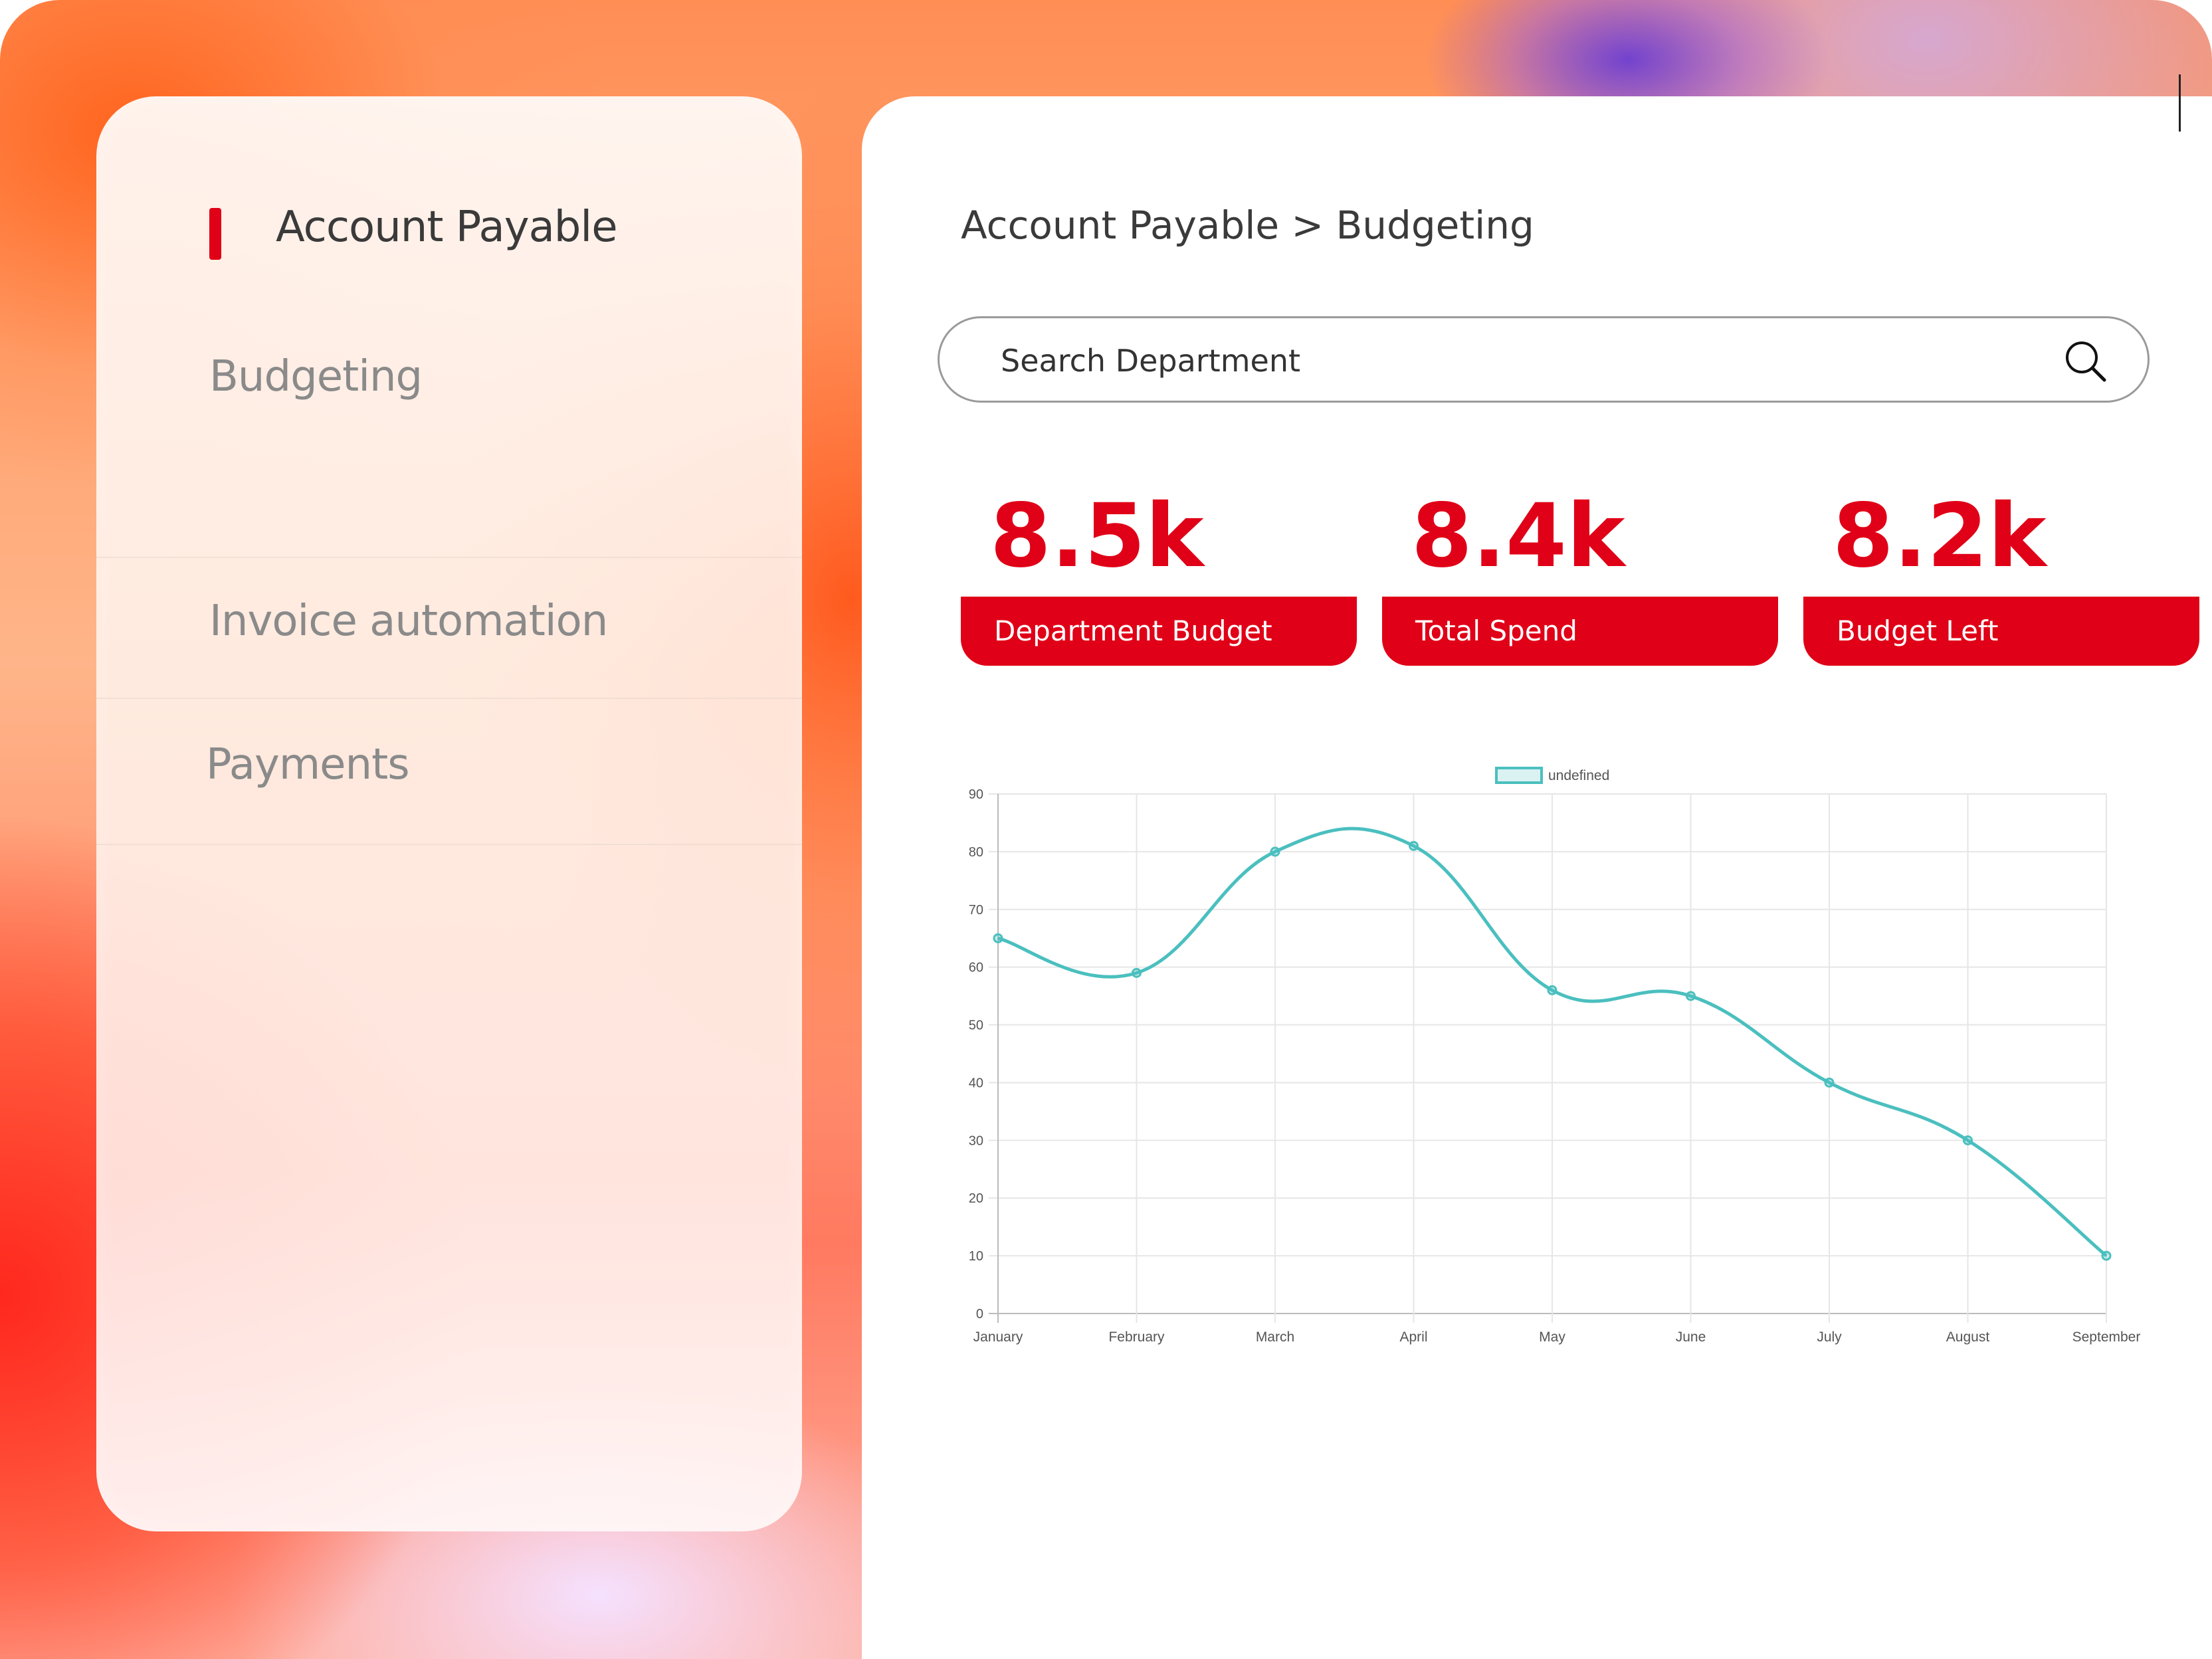  What do you see at coordinates (1518, 536) in the screenshot?
I see `total-spend-value: 8.4k` at bounding box center [1518, 536].